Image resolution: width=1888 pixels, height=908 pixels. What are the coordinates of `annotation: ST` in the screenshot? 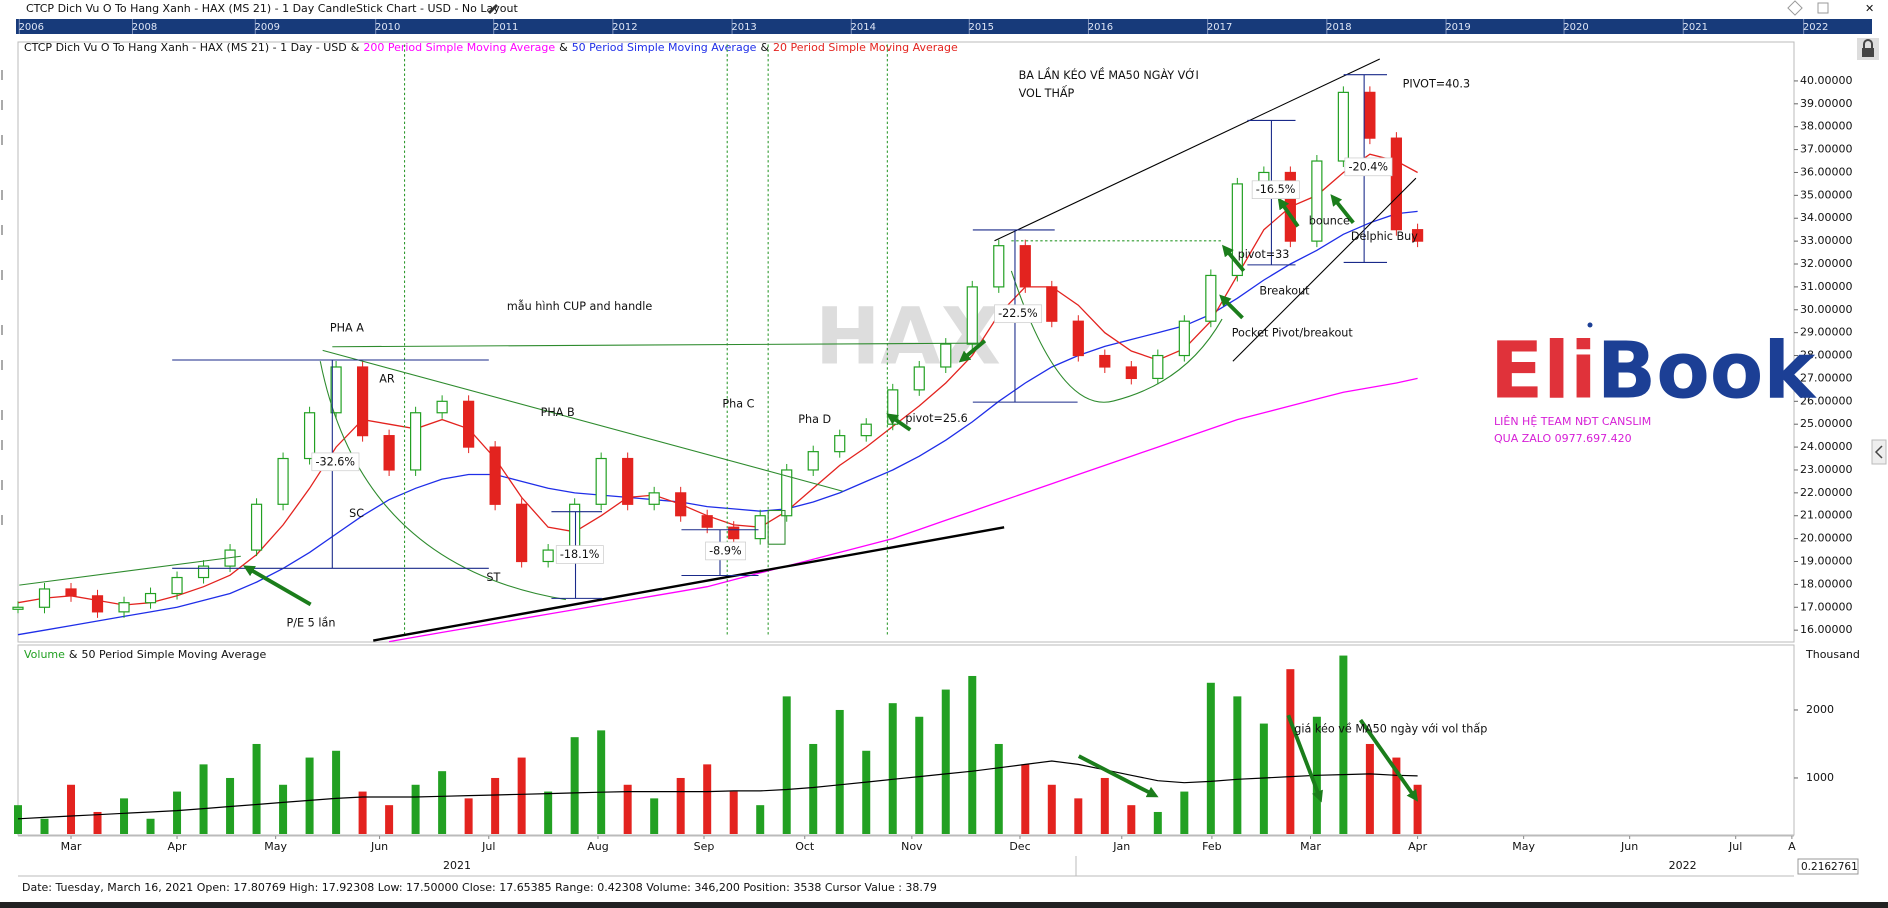 It's located at (493, 577).